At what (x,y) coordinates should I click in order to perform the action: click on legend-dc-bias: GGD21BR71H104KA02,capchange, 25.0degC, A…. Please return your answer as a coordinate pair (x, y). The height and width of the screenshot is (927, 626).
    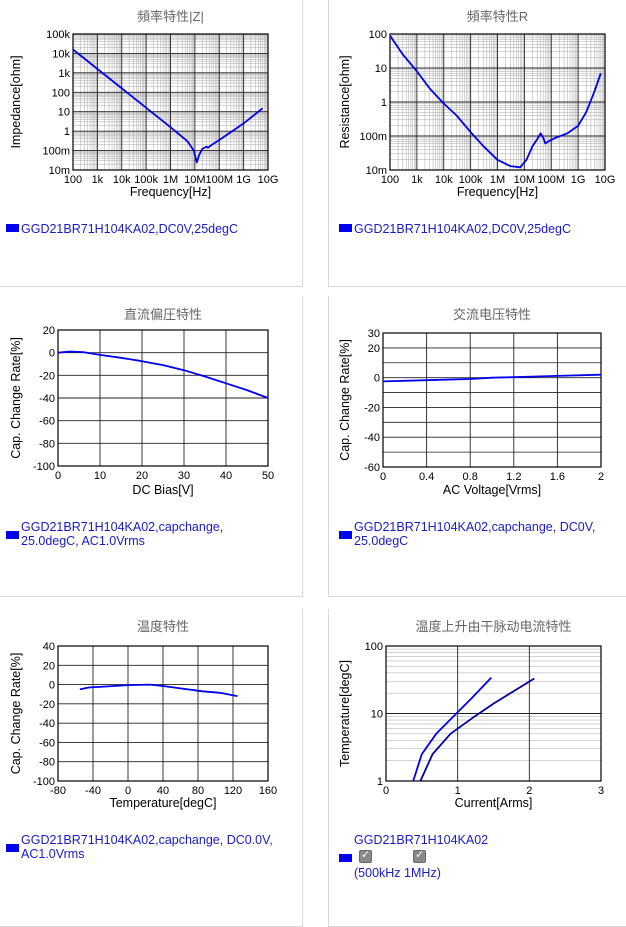
    Looking at the image, I should click on (114, 534).